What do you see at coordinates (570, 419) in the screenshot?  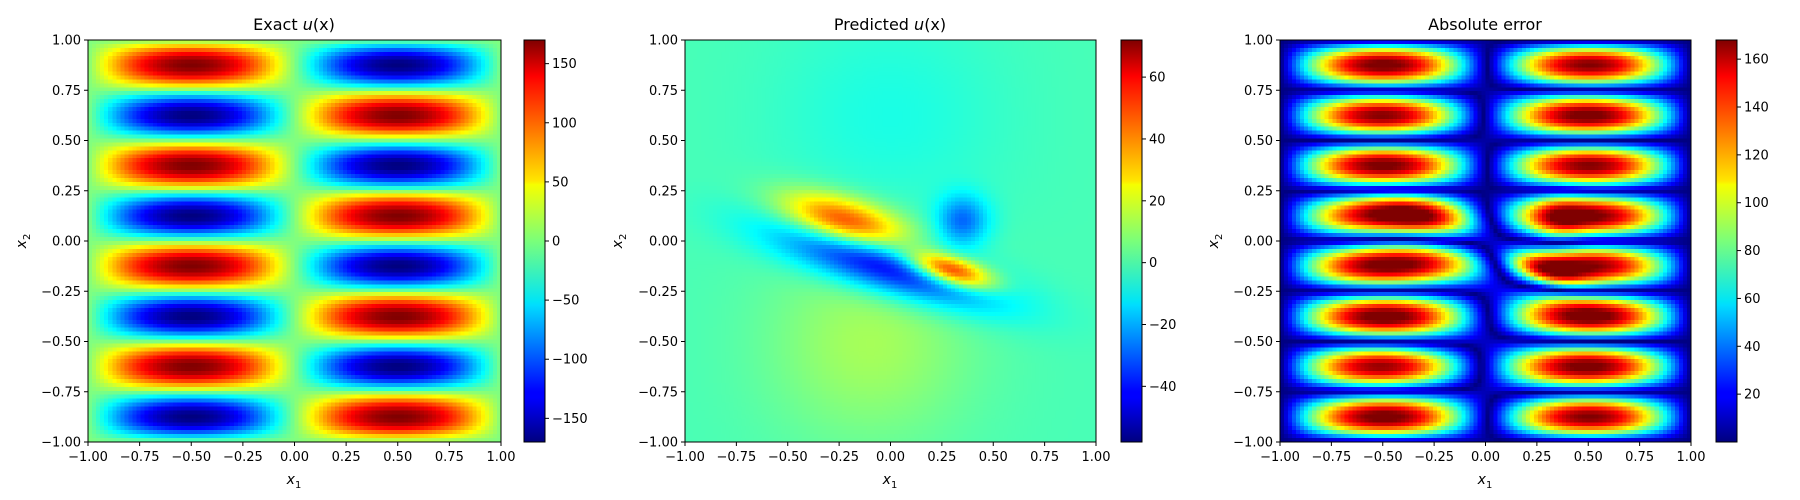 I see `colorbar-tick-label: −150` at bounding box center [570, 419].